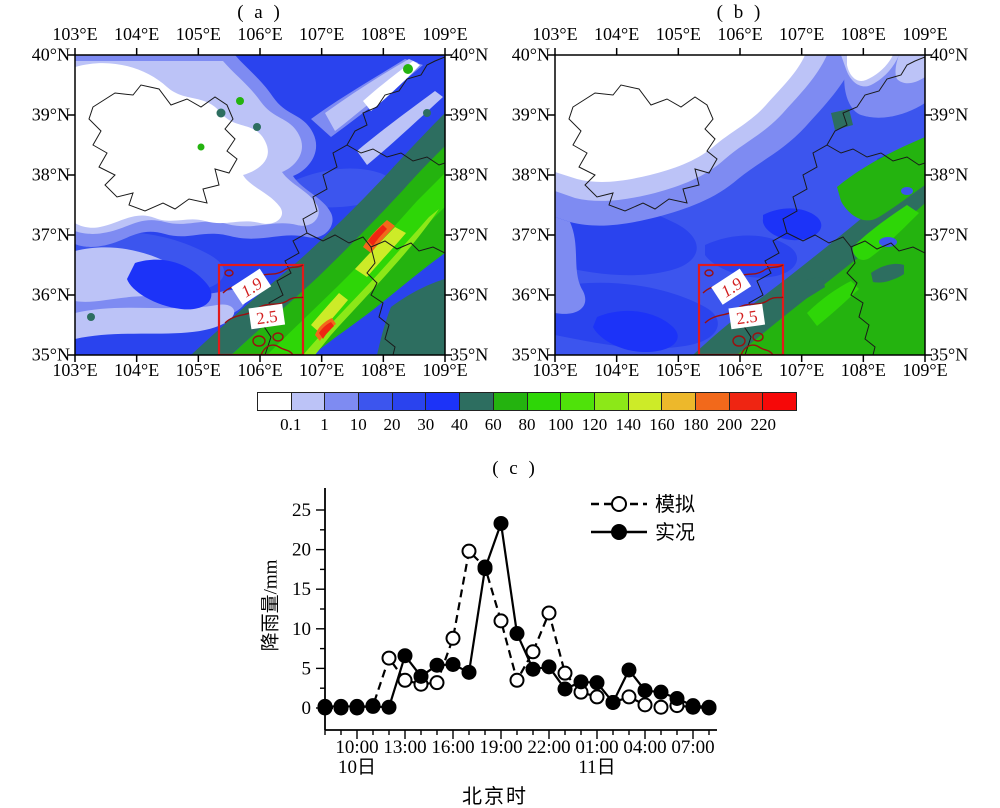 The width and height of the screenshot is (1000, 808). Describe the element at coordinates (307, 668) in the screenshot. I see `y-tick-label: 5` at that location.